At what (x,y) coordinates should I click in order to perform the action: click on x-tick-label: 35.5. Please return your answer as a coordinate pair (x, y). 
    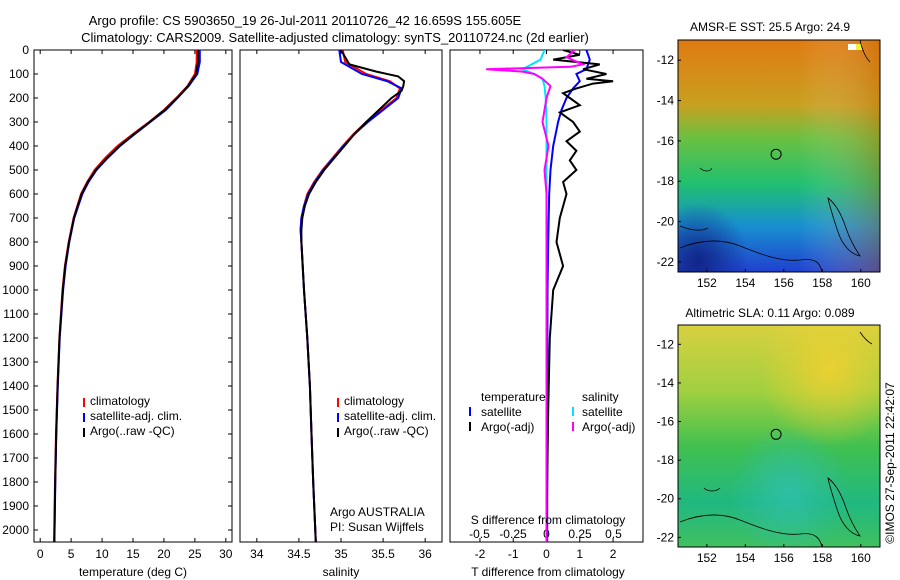
    Looking at the image, I should click on (383, 554).